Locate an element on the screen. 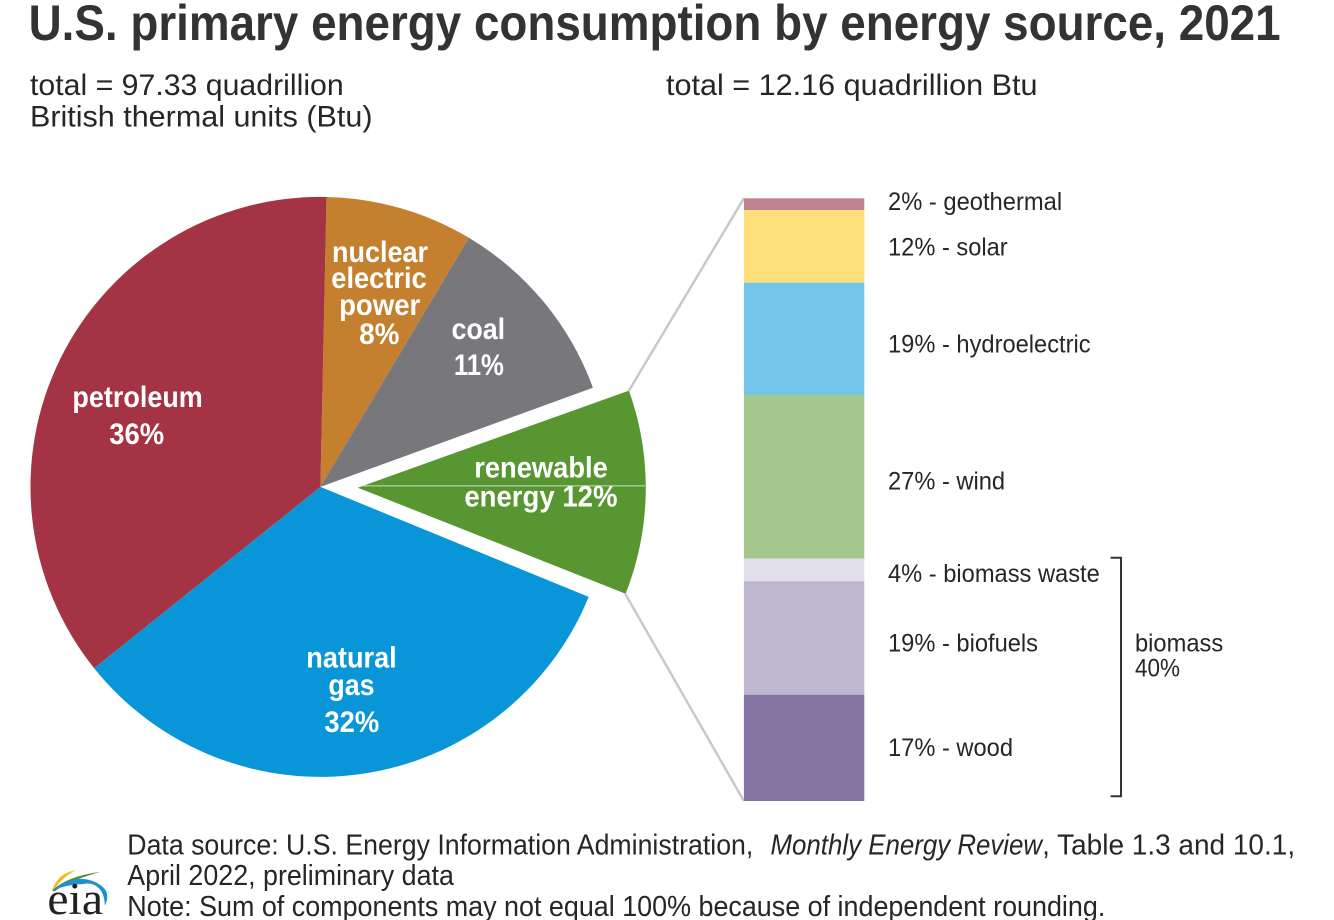 Image resolution: width=1334 pixels, height=920 pixels. svg-text: 32% is located at coordinates (351, 722).